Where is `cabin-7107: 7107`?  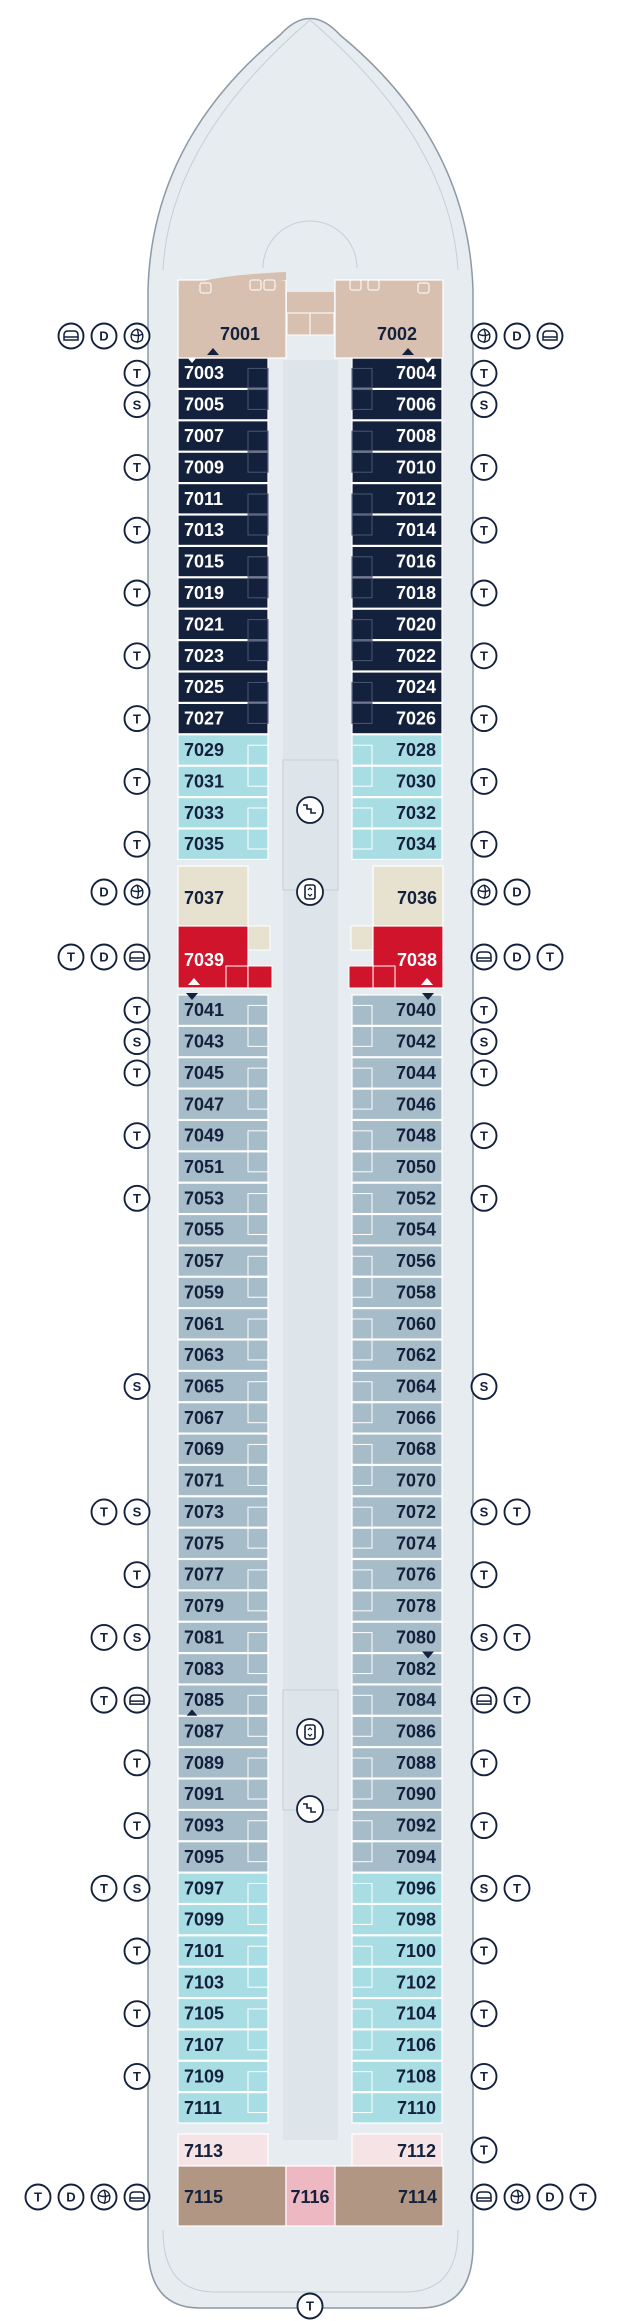
cabin-7107: 7107 is located at coordinates (223, 2045).